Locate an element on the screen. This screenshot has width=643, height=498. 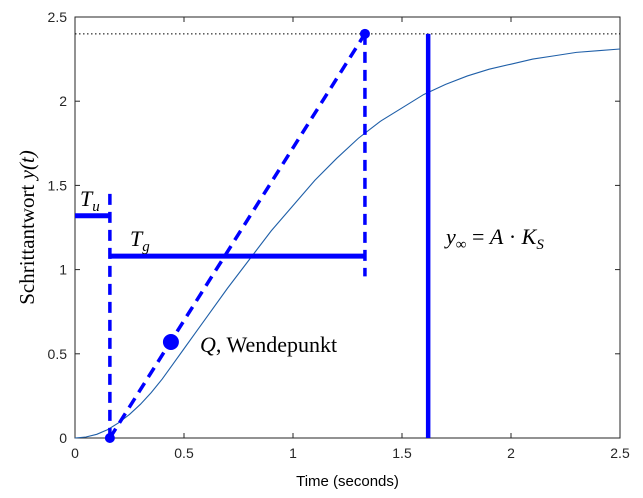
y-infinity-label: y∞ = A · KS is located at coordinates (494, 238).